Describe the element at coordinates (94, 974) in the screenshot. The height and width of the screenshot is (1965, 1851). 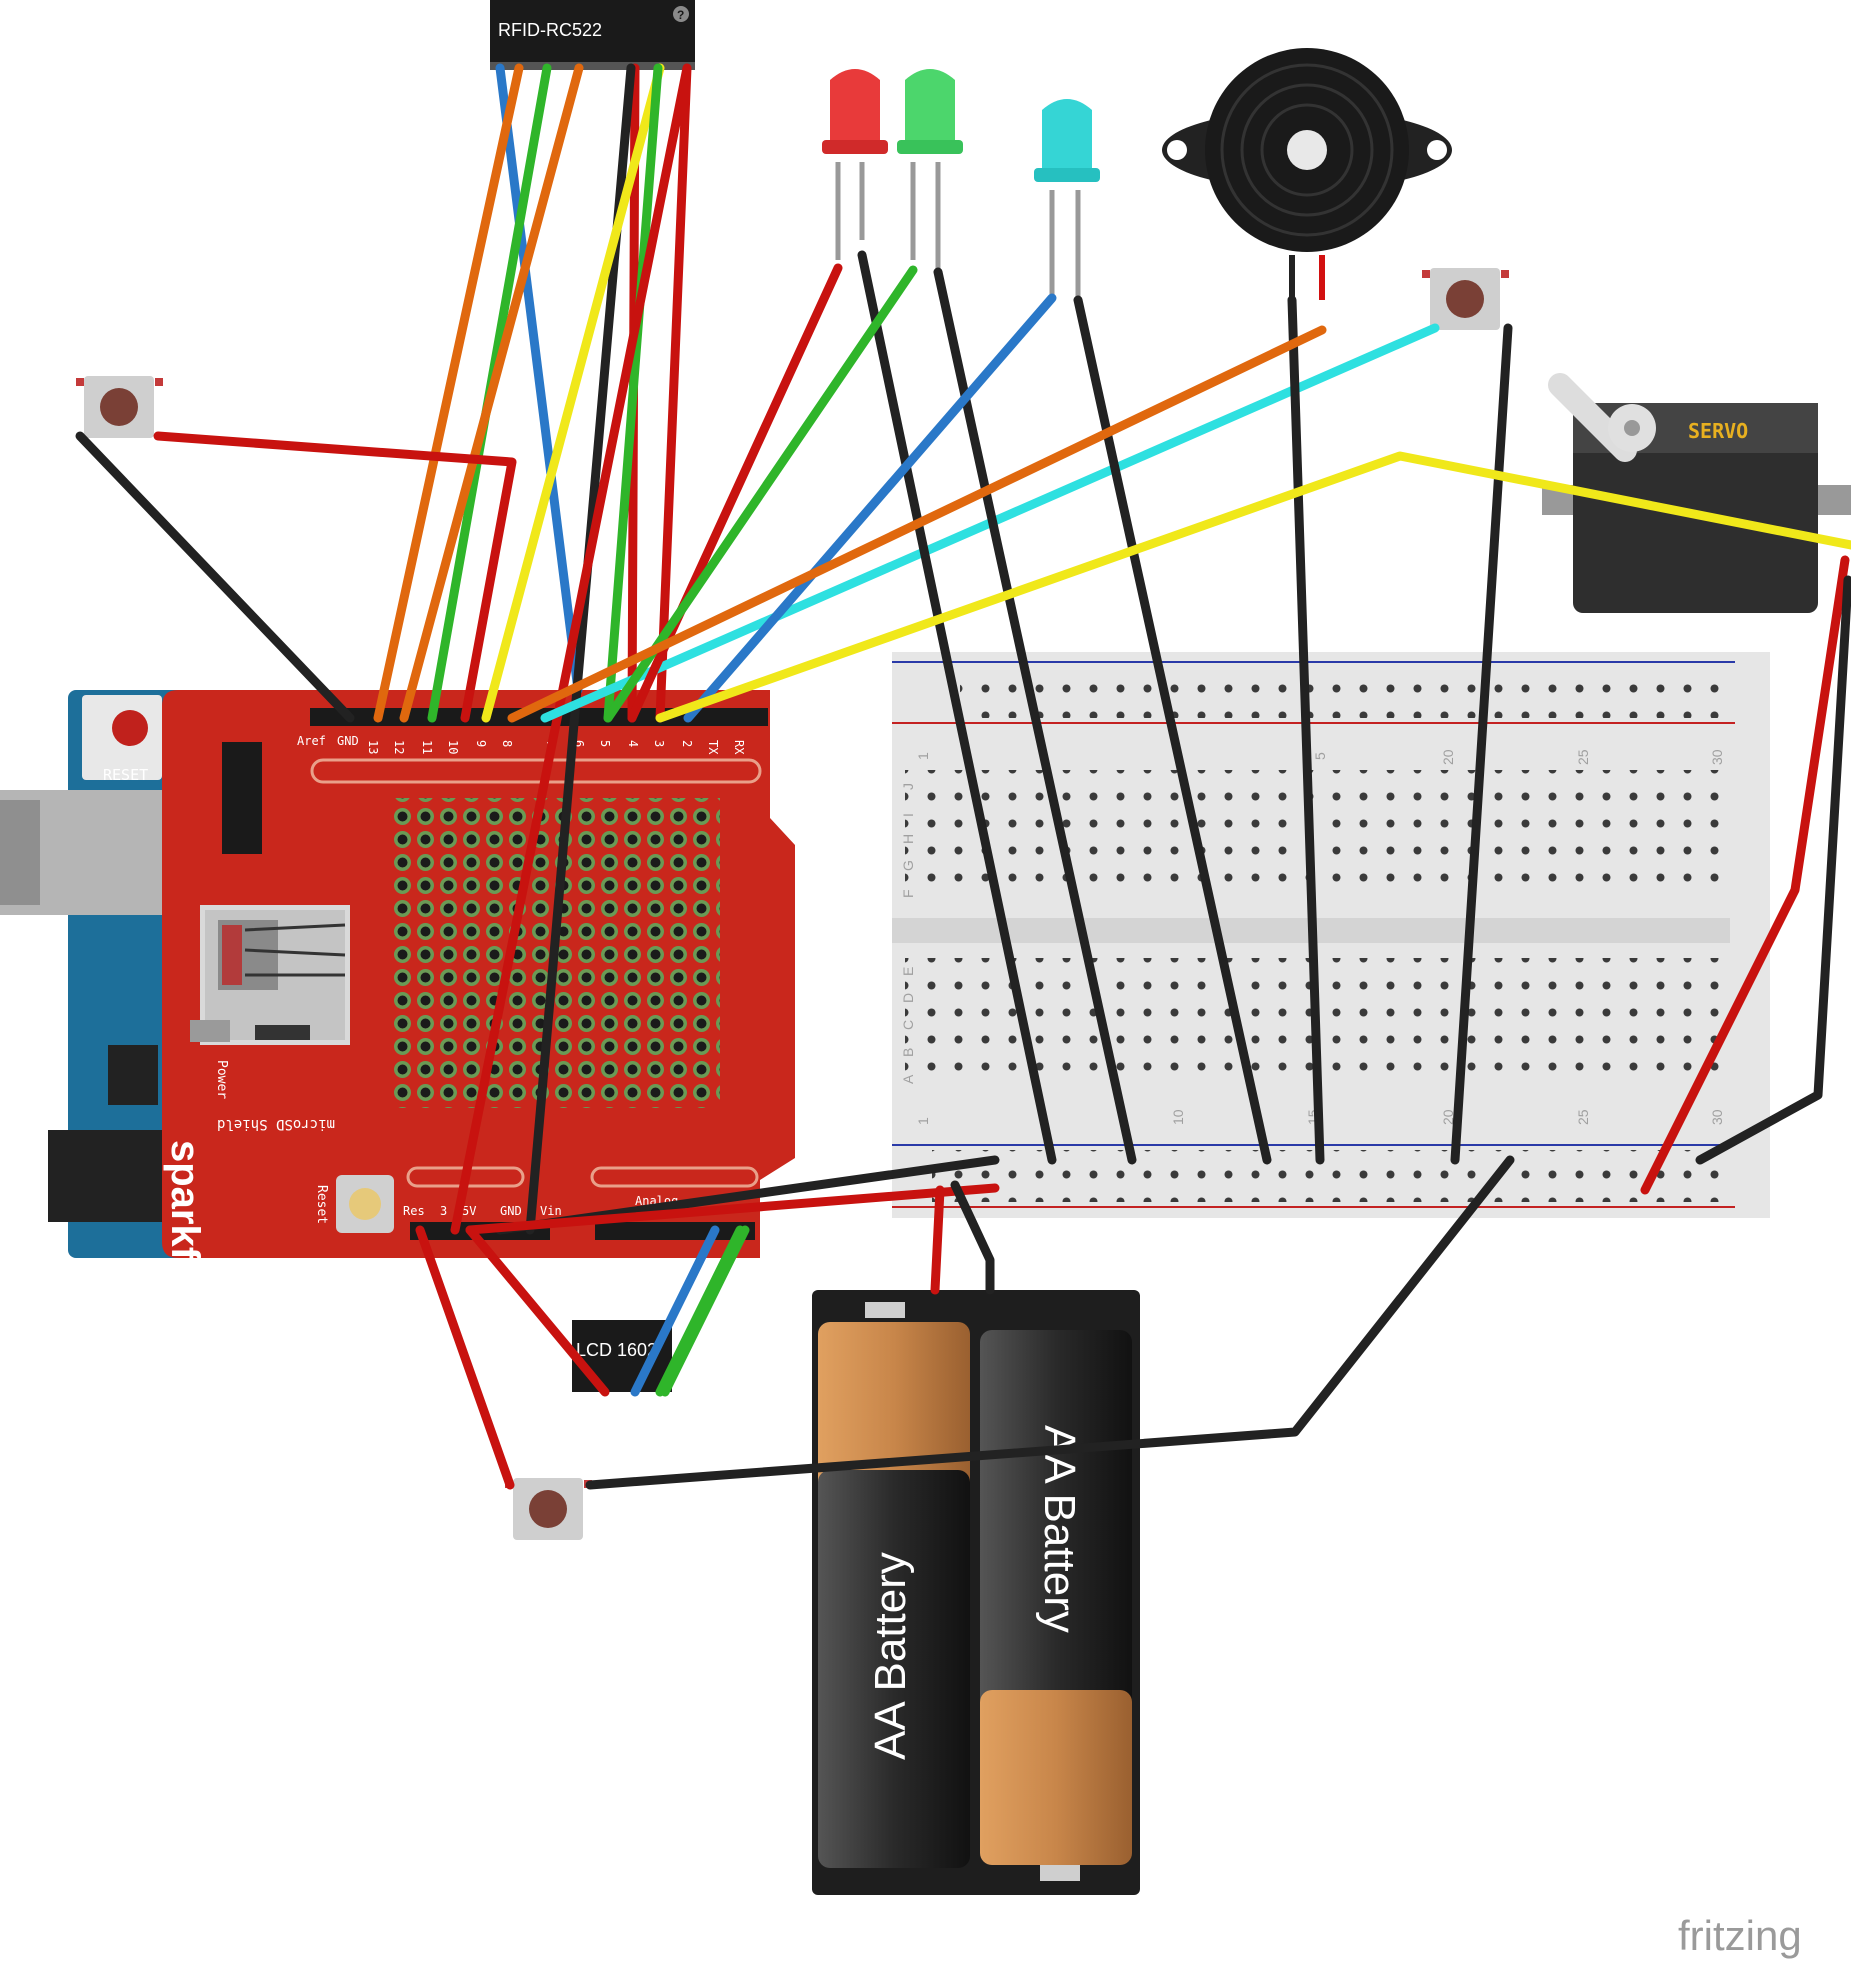
I see `arduino-board: RESET` at that location.